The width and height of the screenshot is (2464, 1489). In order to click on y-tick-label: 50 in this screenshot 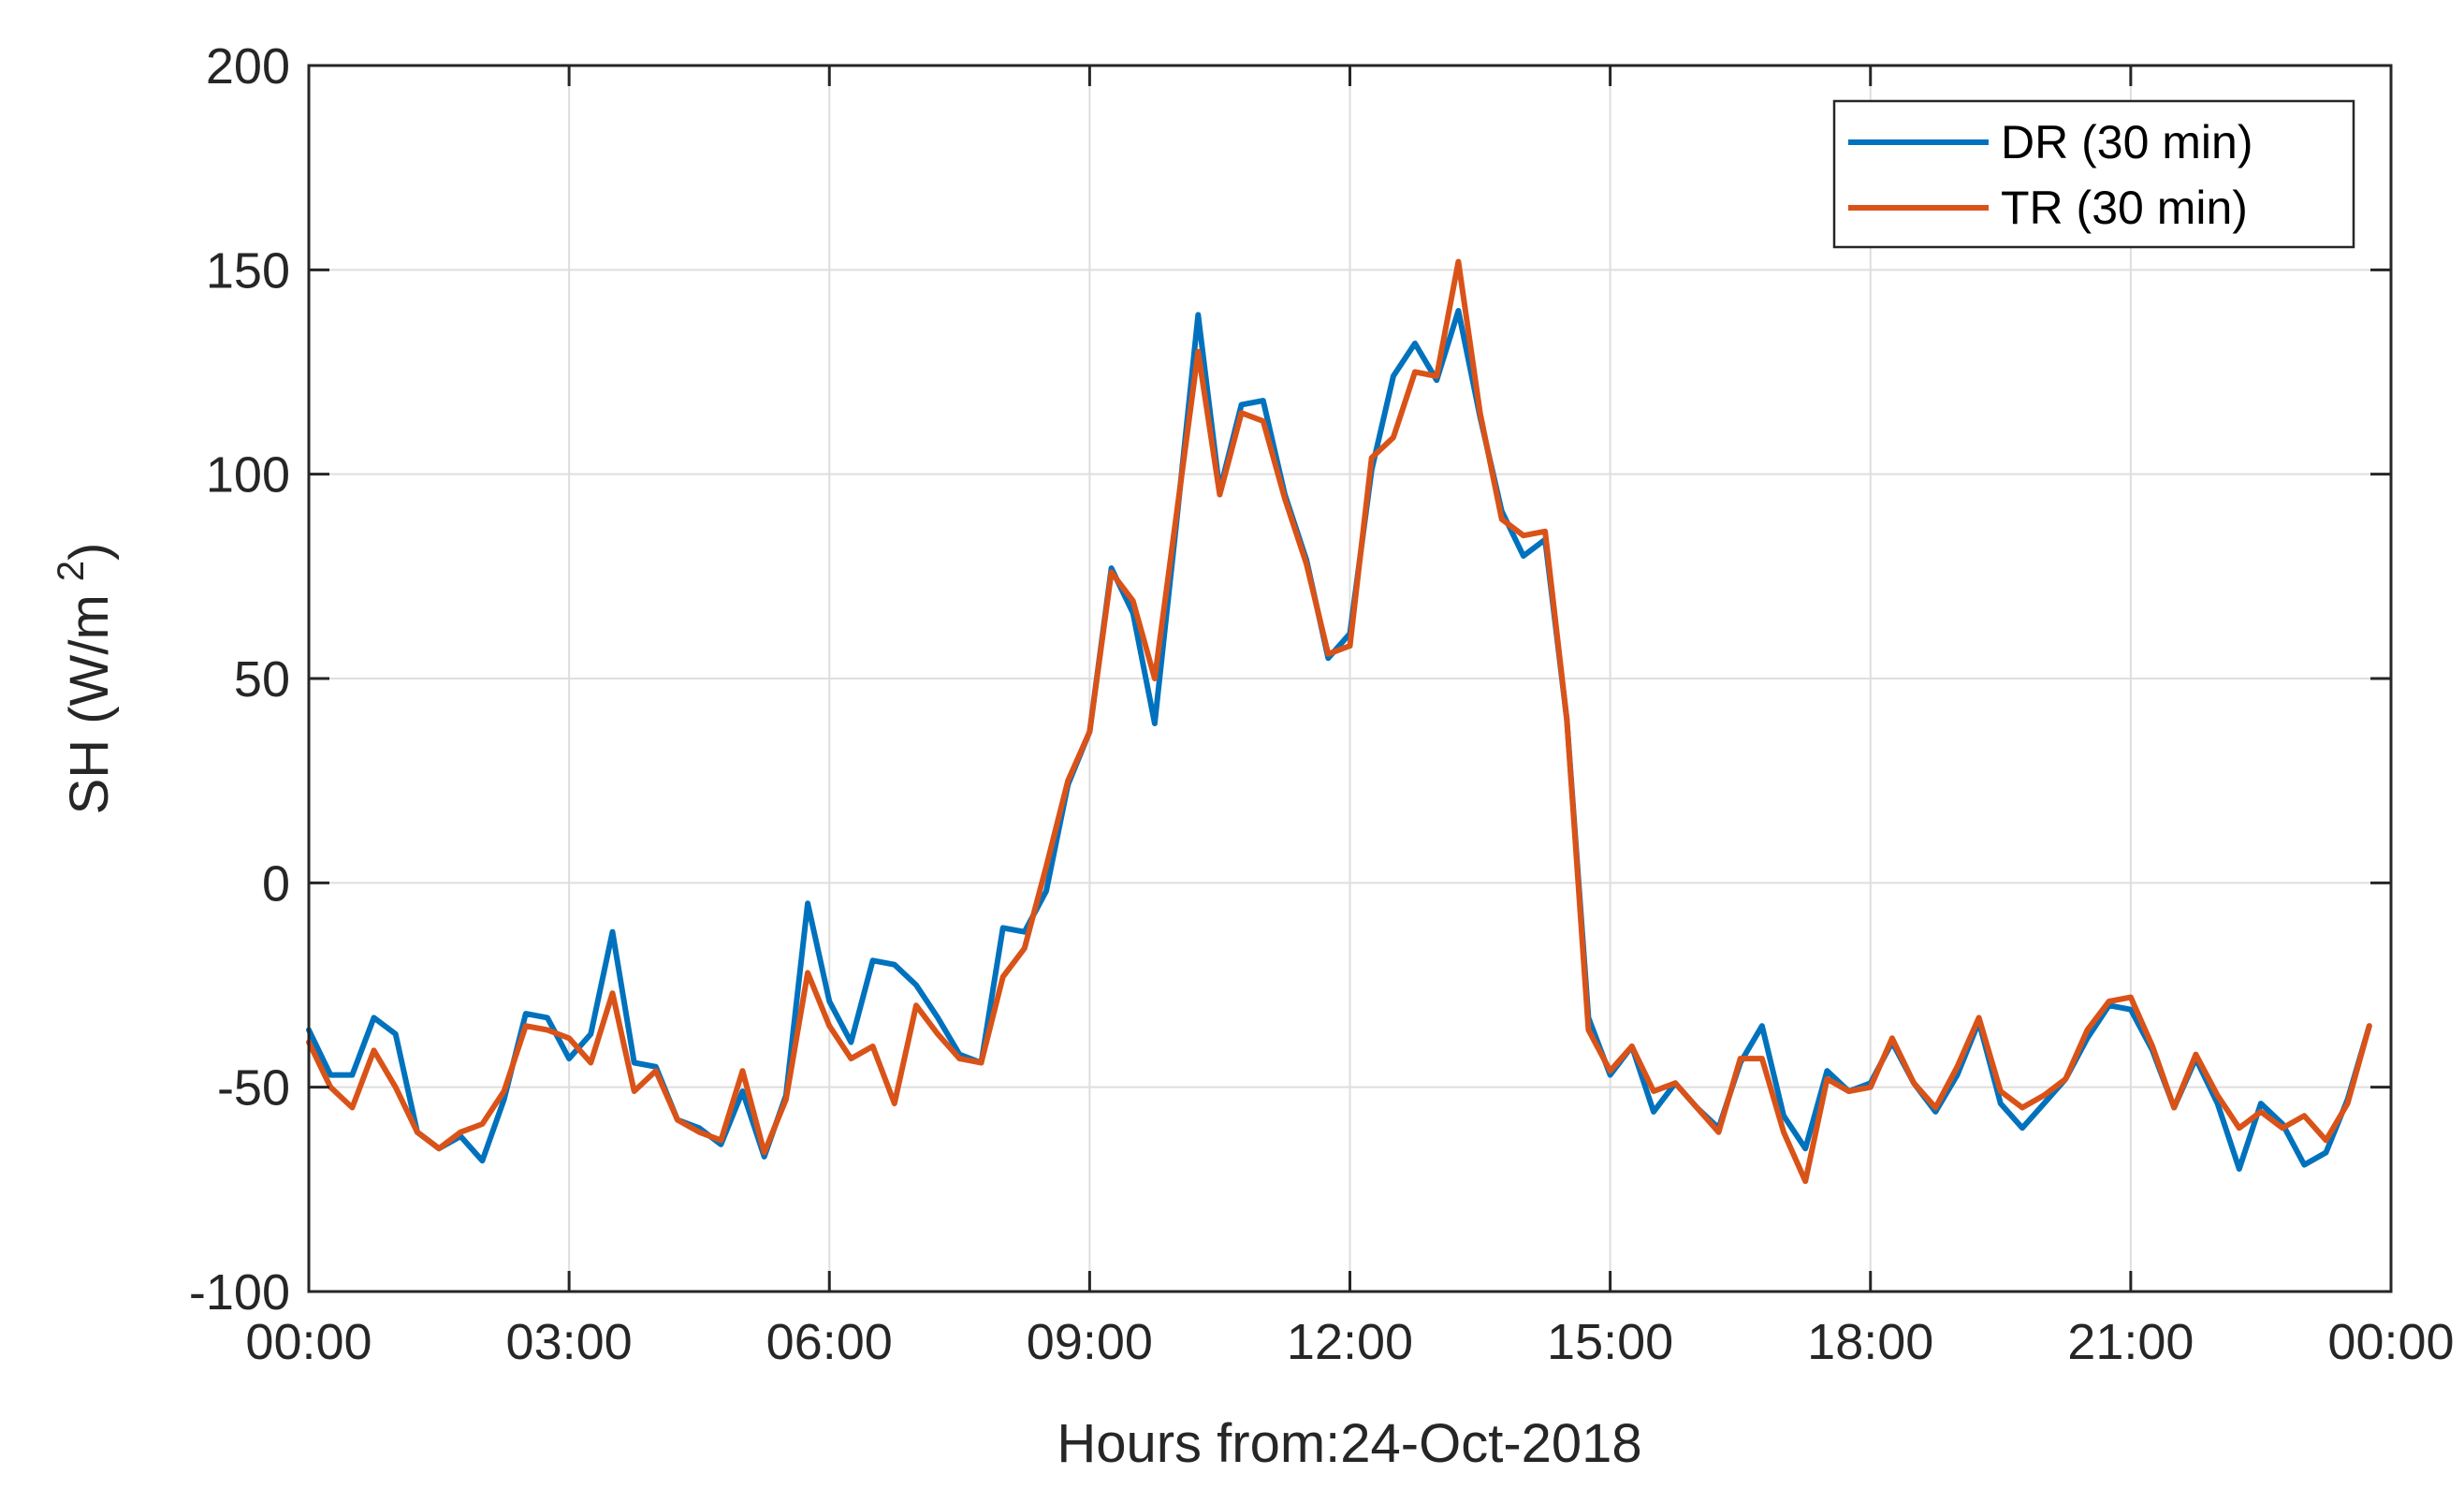, I will do `click(262, 679)`.